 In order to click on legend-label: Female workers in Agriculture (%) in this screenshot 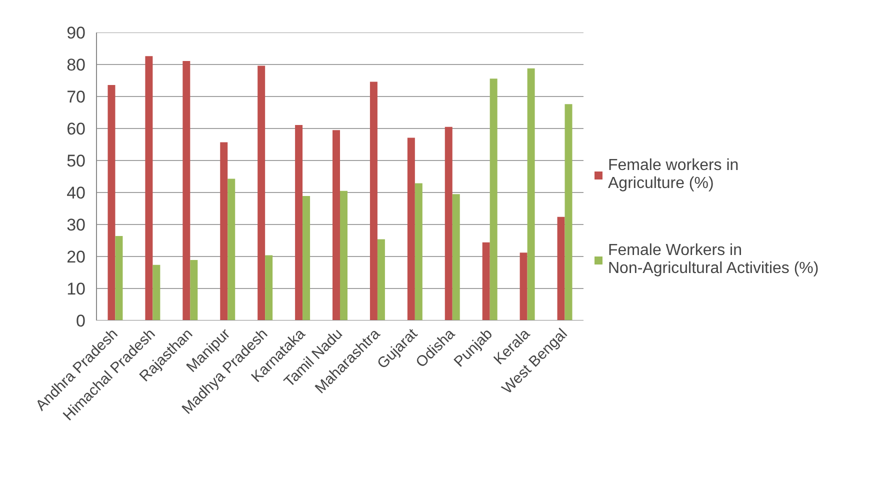, I will do `click(673, 175)`.